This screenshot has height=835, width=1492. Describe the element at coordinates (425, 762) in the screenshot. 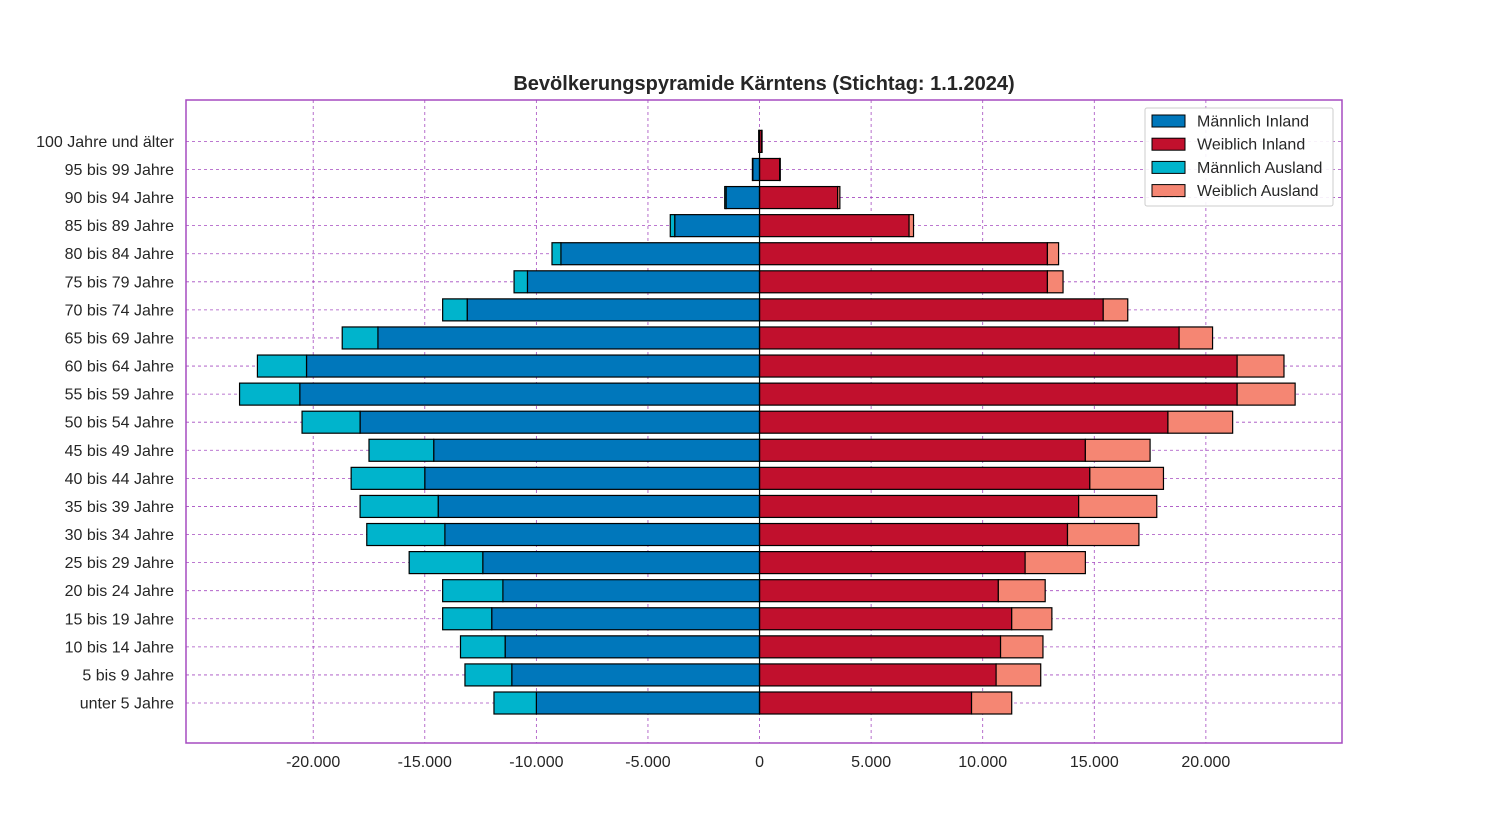

I see `x-tick-label: -15.000` at that location.